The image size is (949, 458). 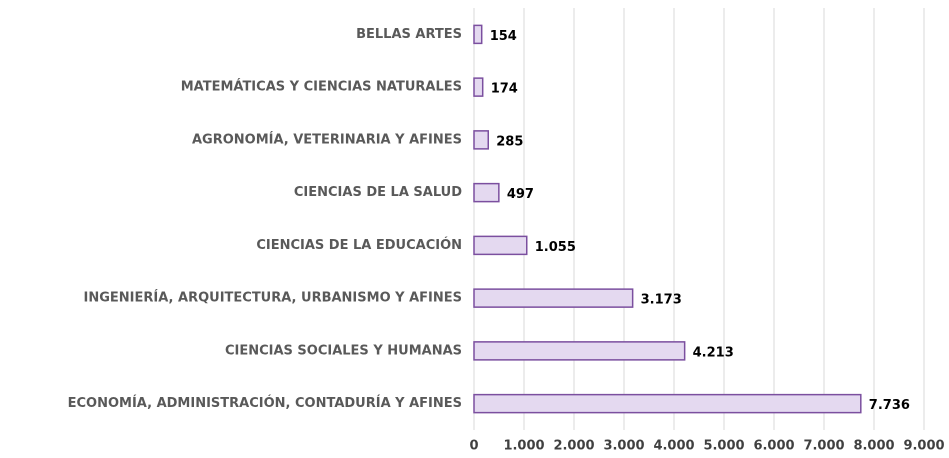 I want to click on value-label: 1.055, so click(x=555, y=247).